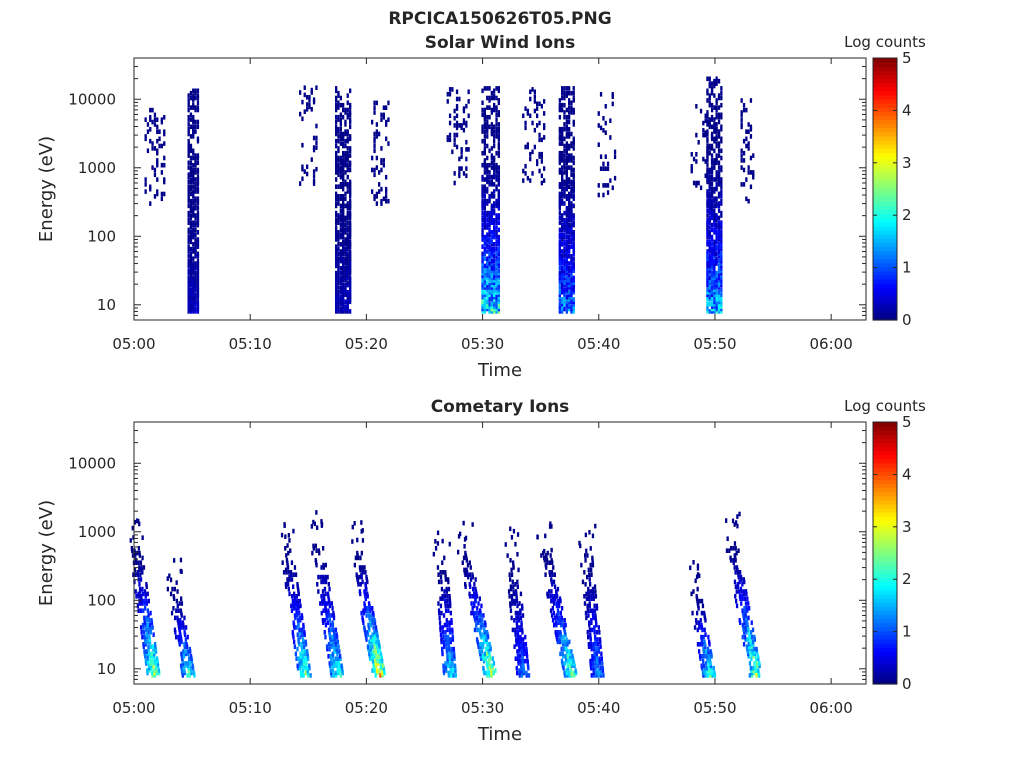 The width and height of the screenshot is (1024, 768). I want to click on x-tick-label: 05:30, so click(482, 344).